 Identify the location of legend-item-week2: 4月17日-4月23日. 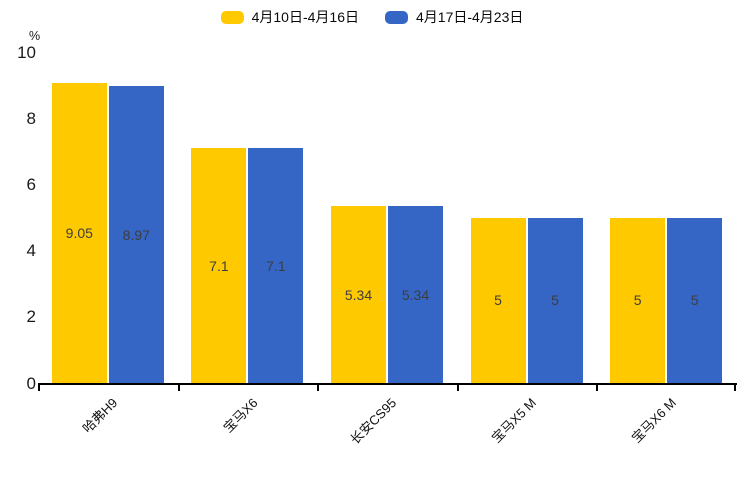
(454, 17).